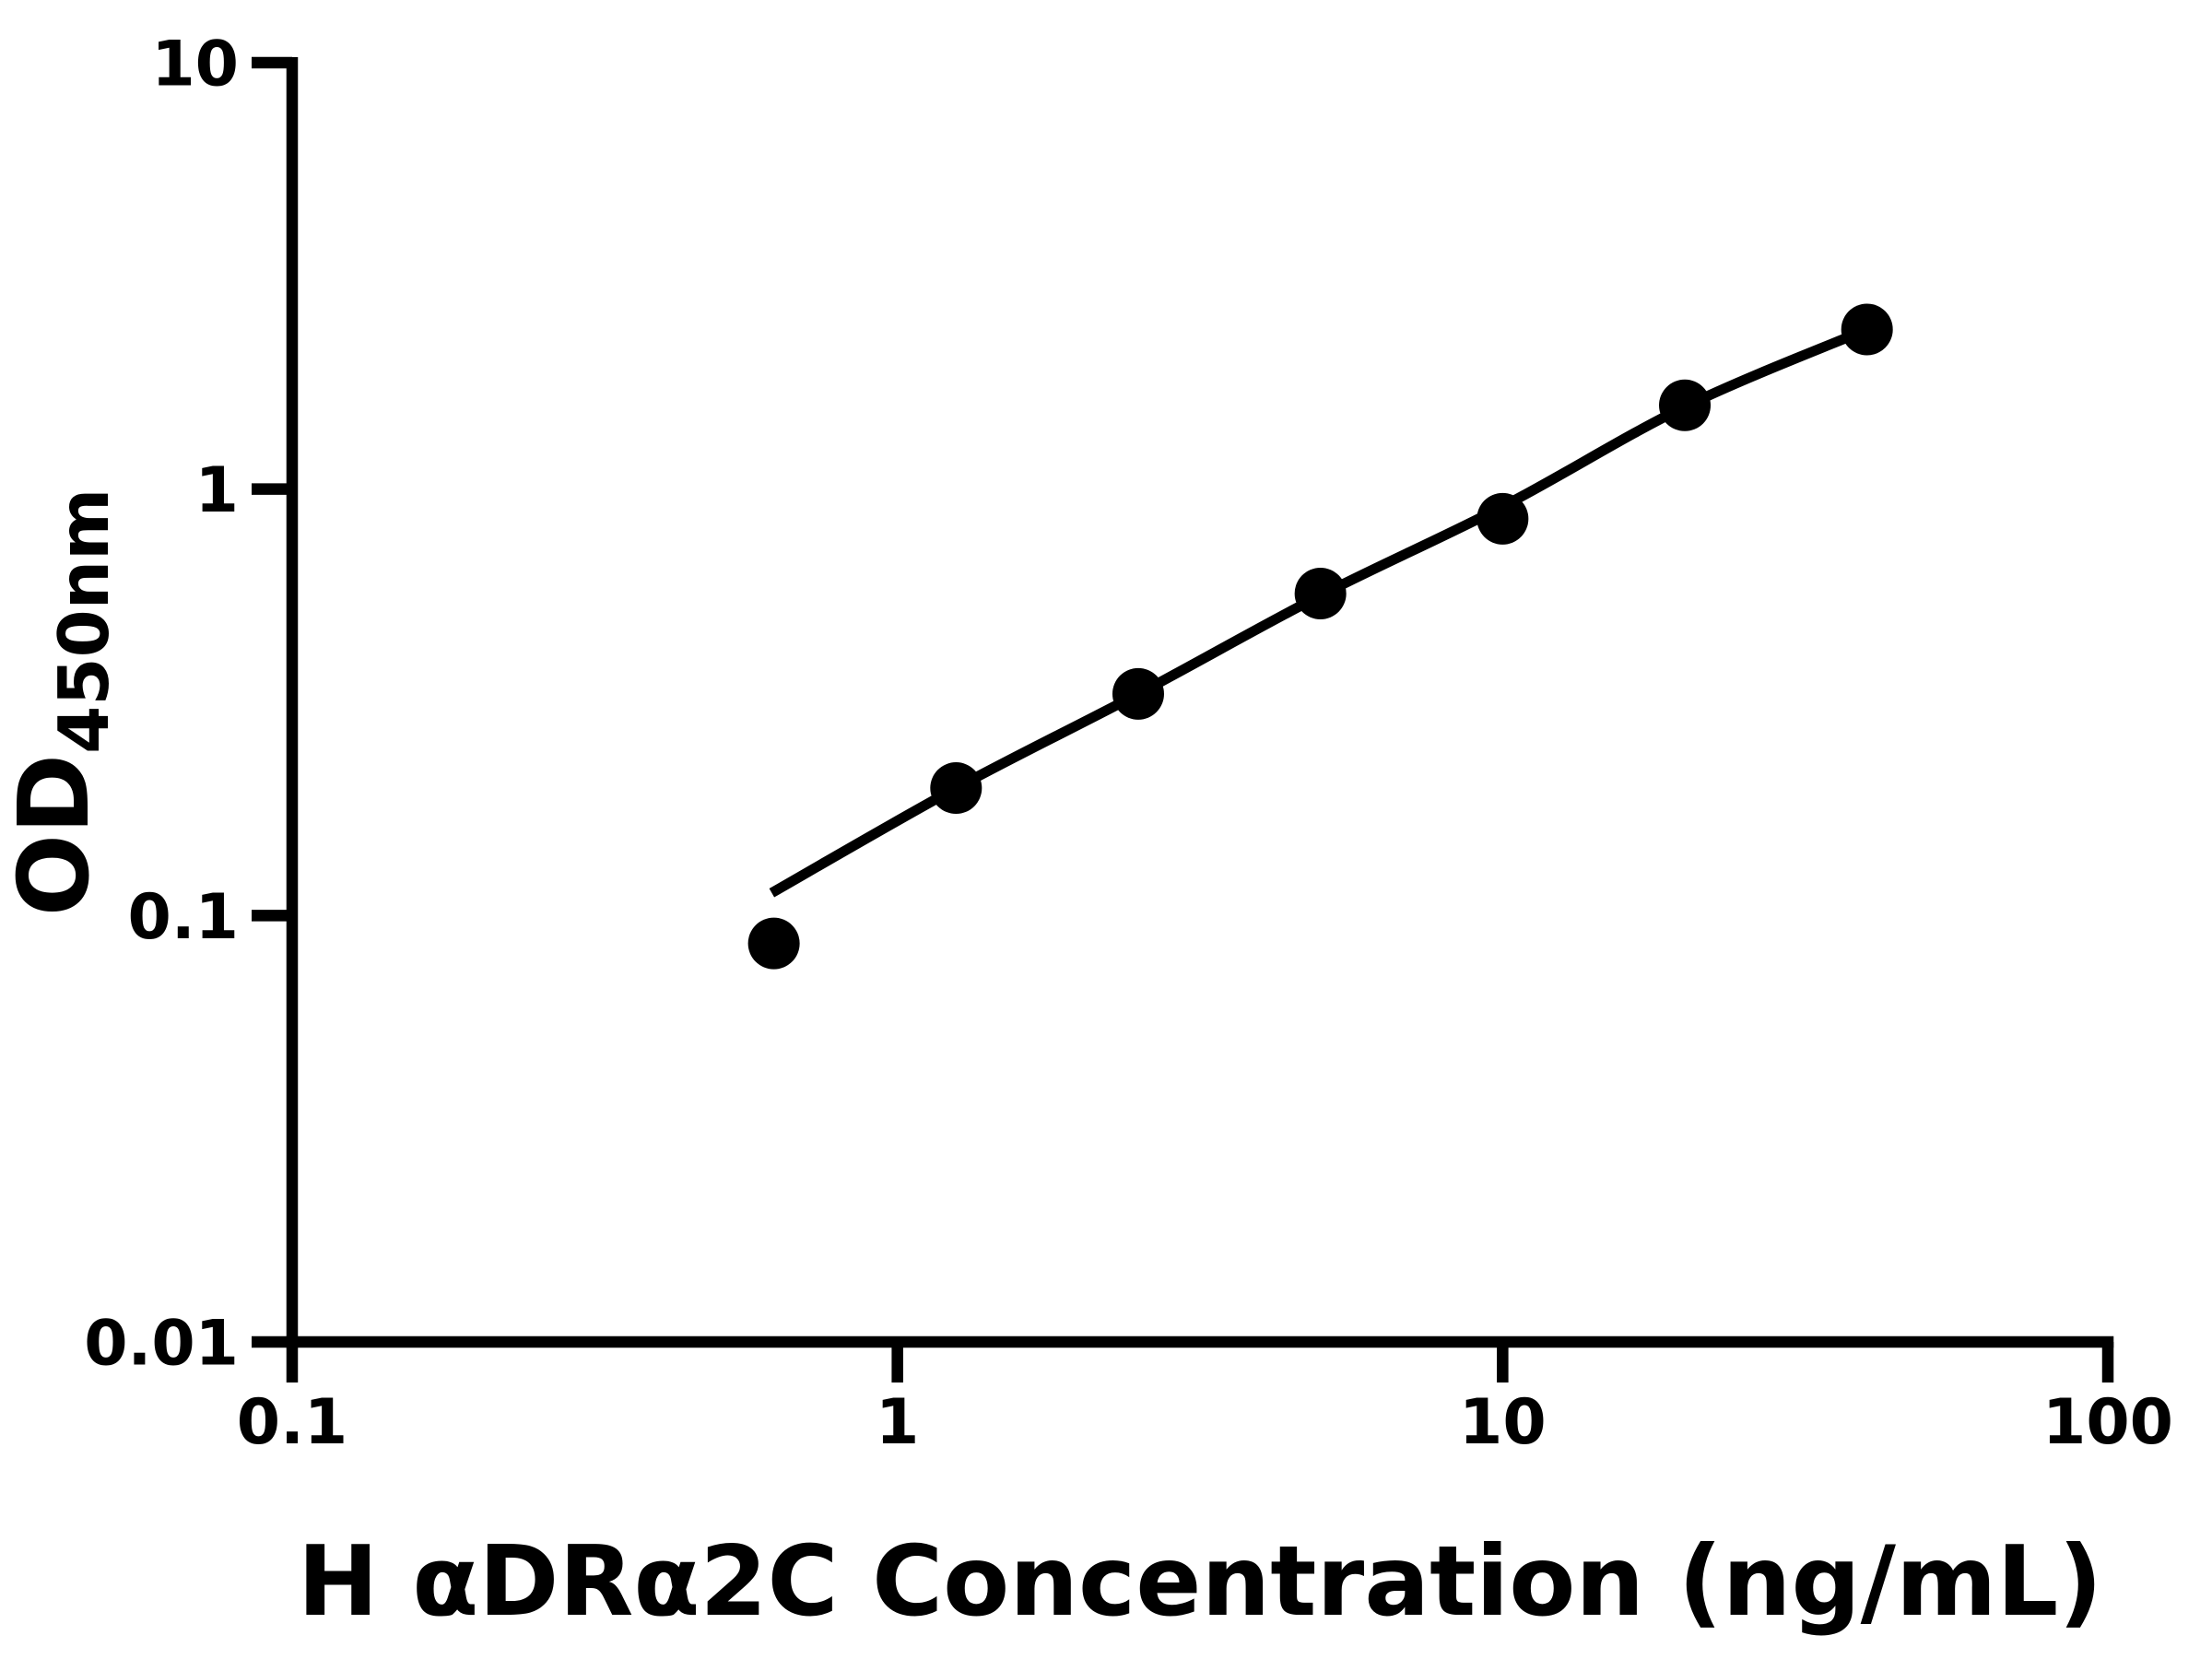 This screenshot has height=1659, width=2212. I want to click on y-tick-label-0.1: 0.1, so click(183, 917).